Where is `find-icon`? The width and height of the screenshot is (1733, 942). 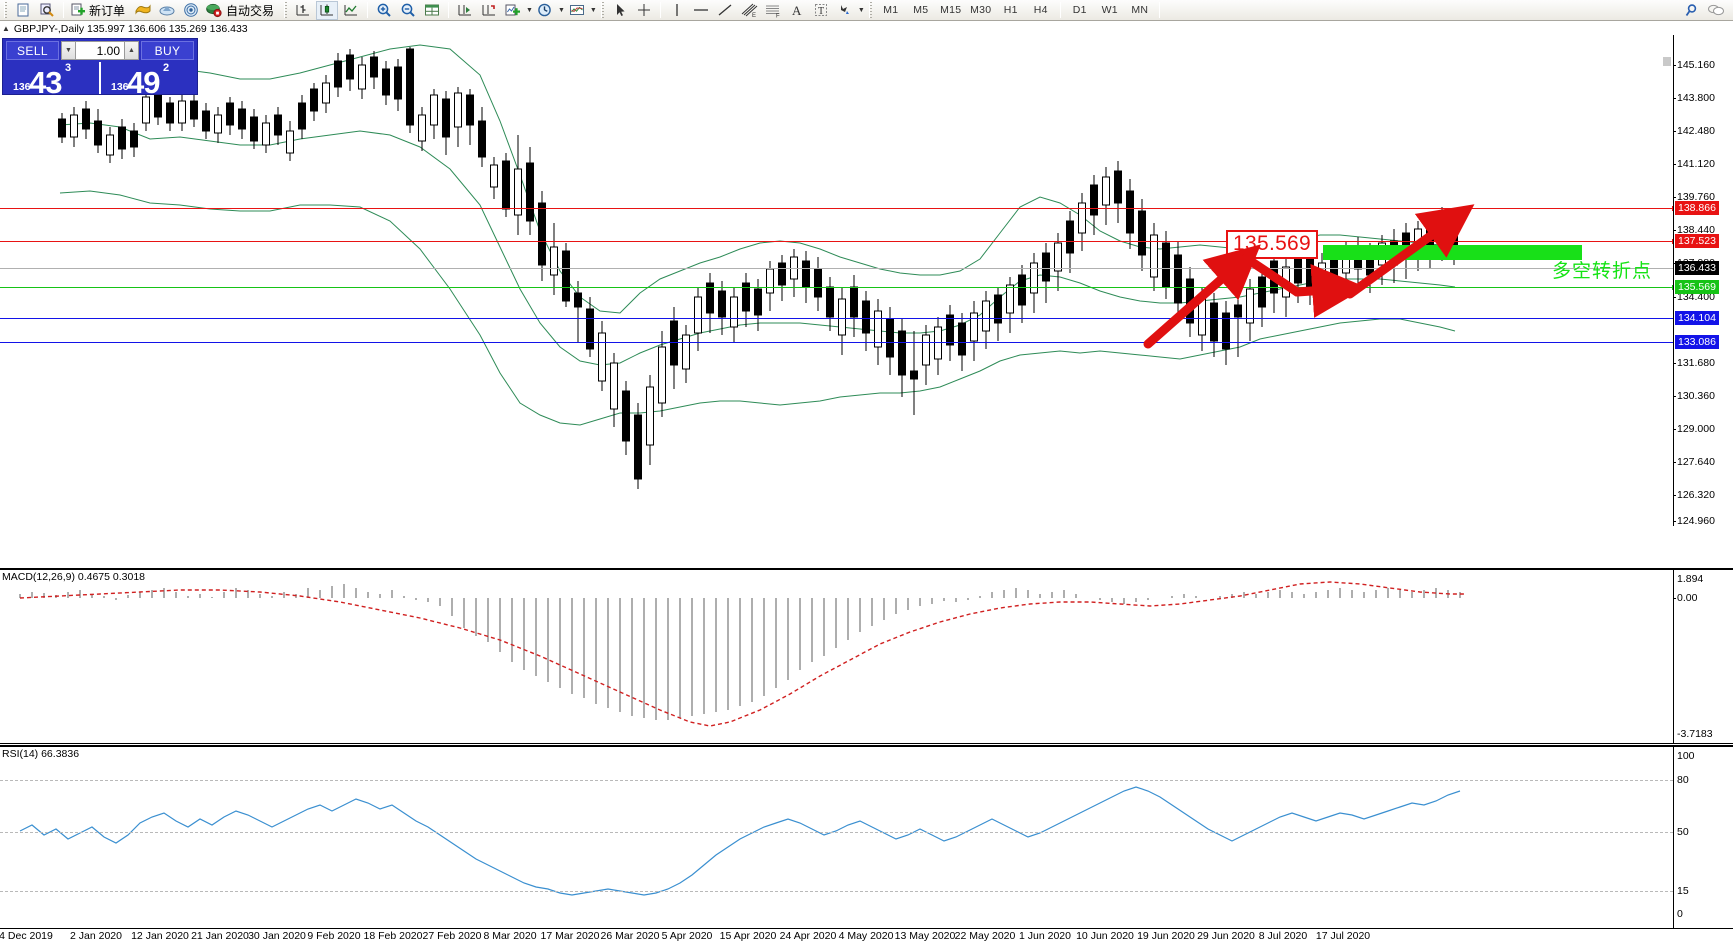
find-icon is located at coordinates (1692, 10).